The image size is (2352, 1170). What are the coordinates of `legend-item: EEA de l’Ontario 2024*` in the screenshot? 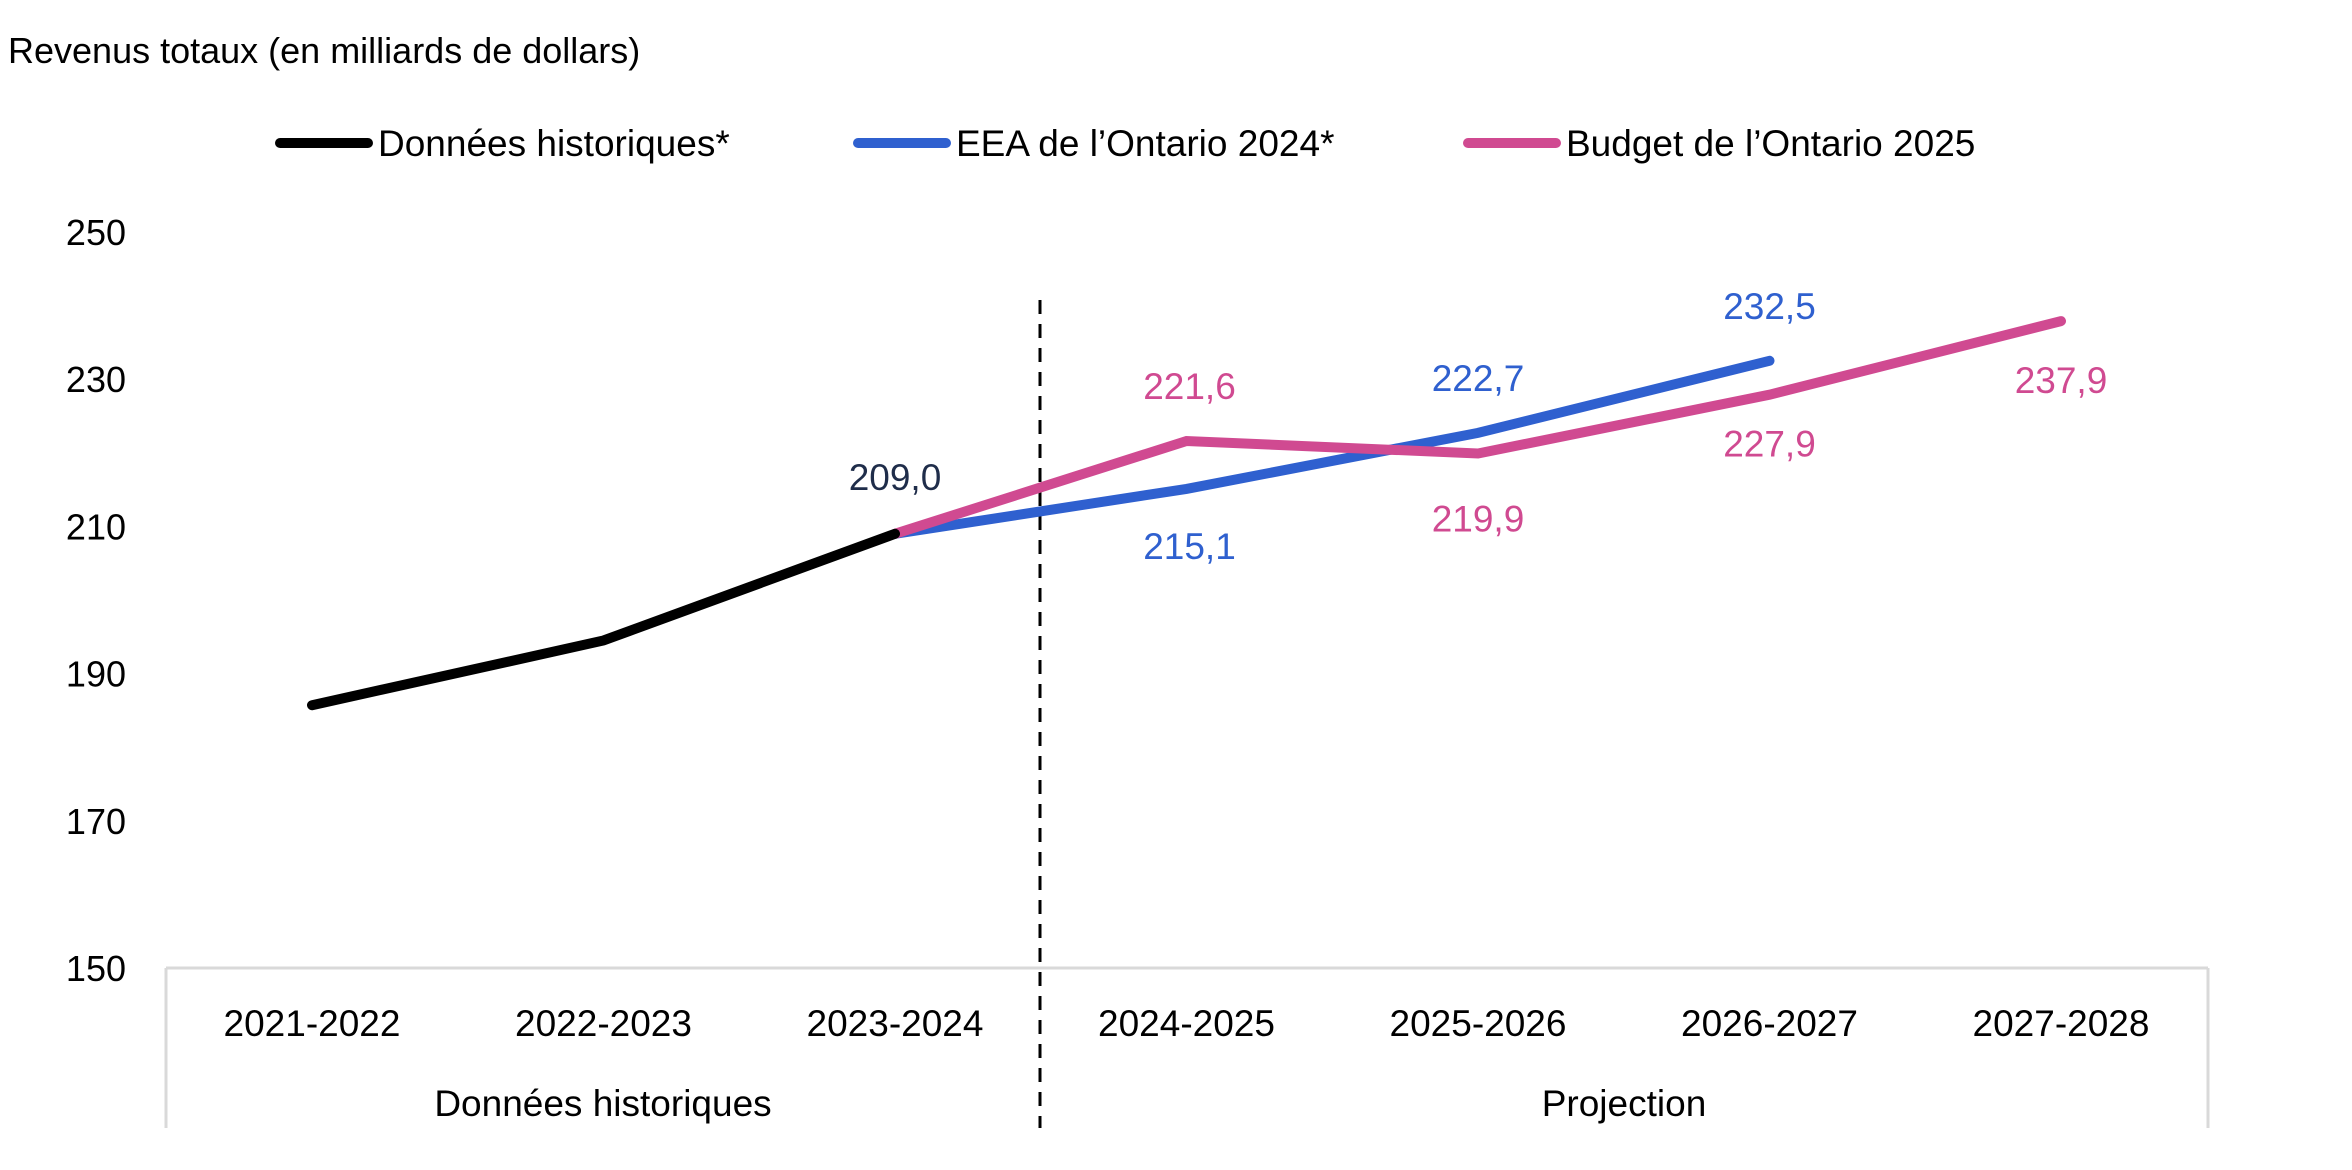 It's located at (1093, 143).